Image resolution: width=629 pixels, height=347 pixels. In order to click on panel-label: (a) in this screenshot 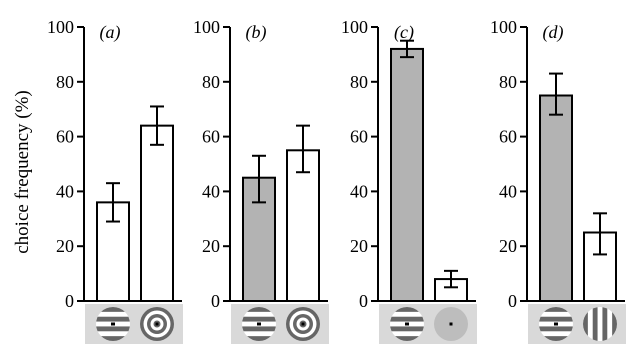, I will do `click(110, 32)`.